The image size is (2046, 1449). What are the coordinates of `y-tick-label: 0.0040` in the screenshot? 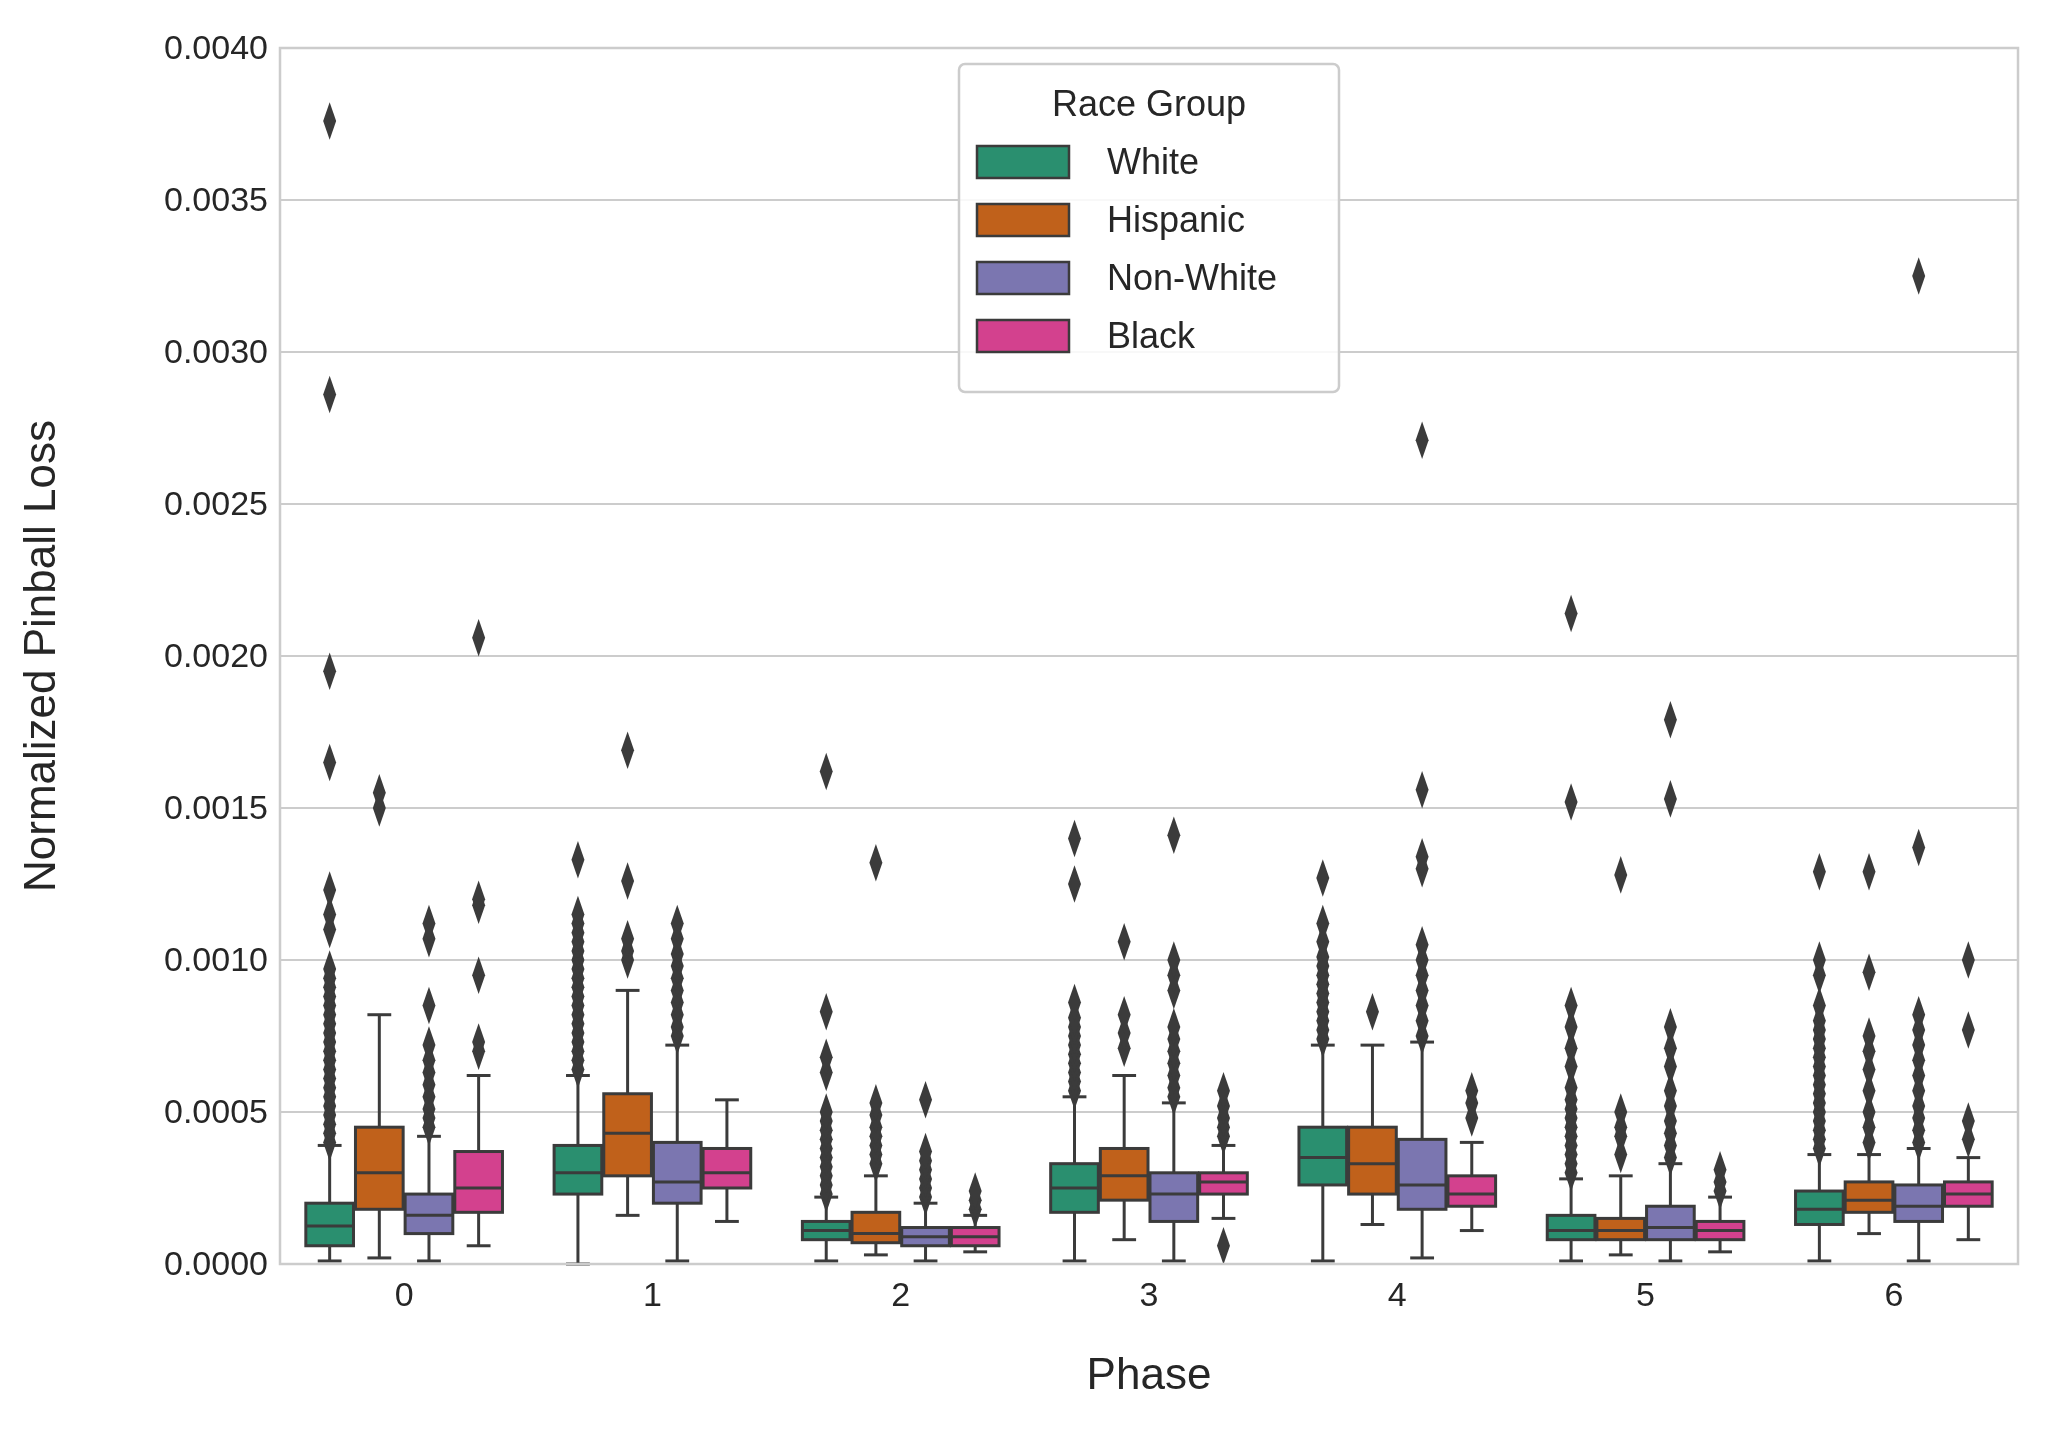 It's located at (216, 47).